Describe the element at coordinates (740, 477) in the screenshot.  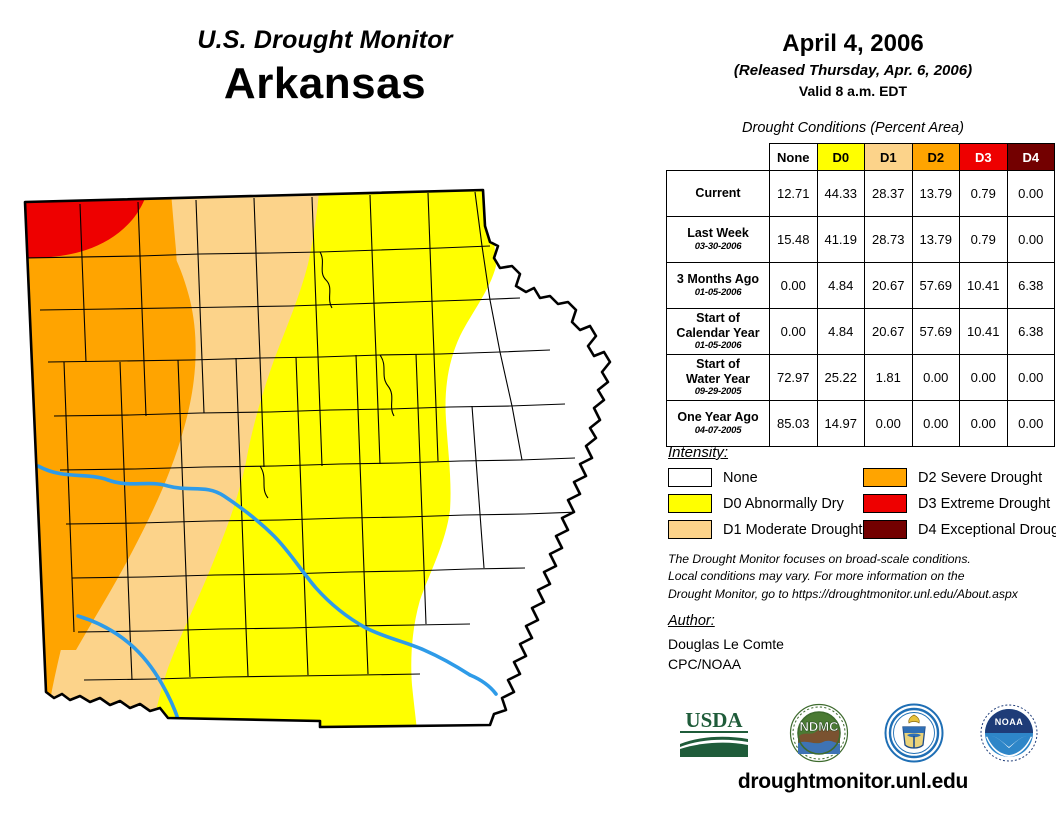
I see `legend-label-none: None` at that location.